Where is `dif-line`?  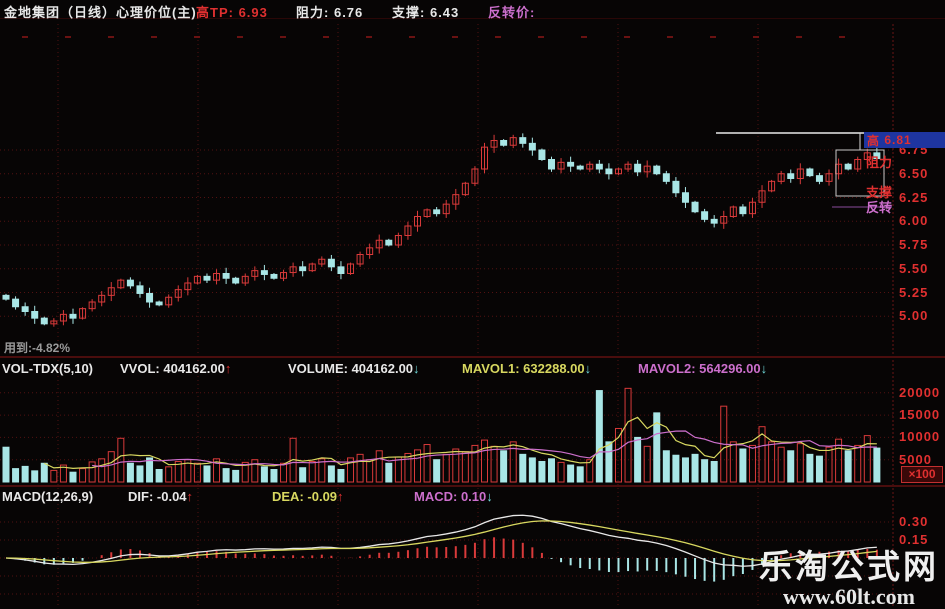
dif-line is located at coordinates (441, 540).